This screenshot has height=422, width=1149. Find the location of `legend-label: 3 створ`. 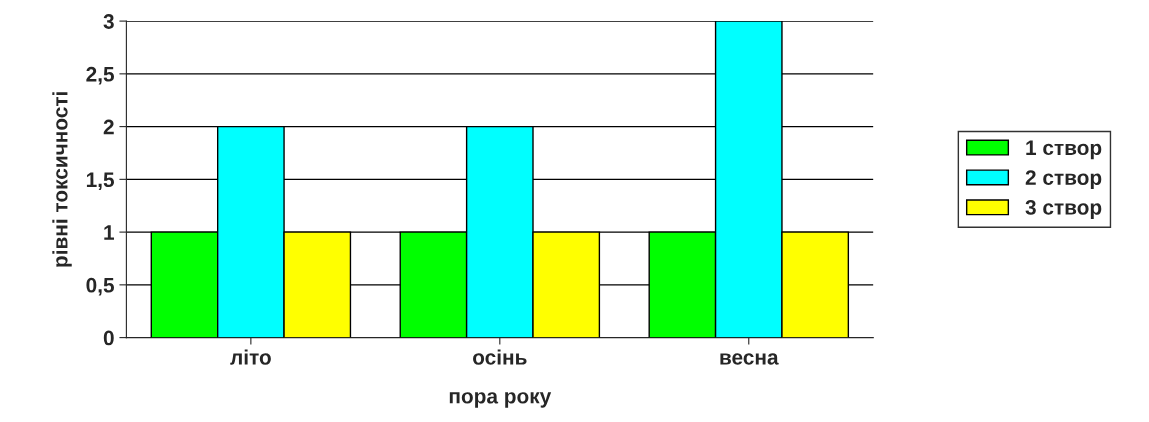

legend-label: 3 створ is located at coordinates (1063, 209).